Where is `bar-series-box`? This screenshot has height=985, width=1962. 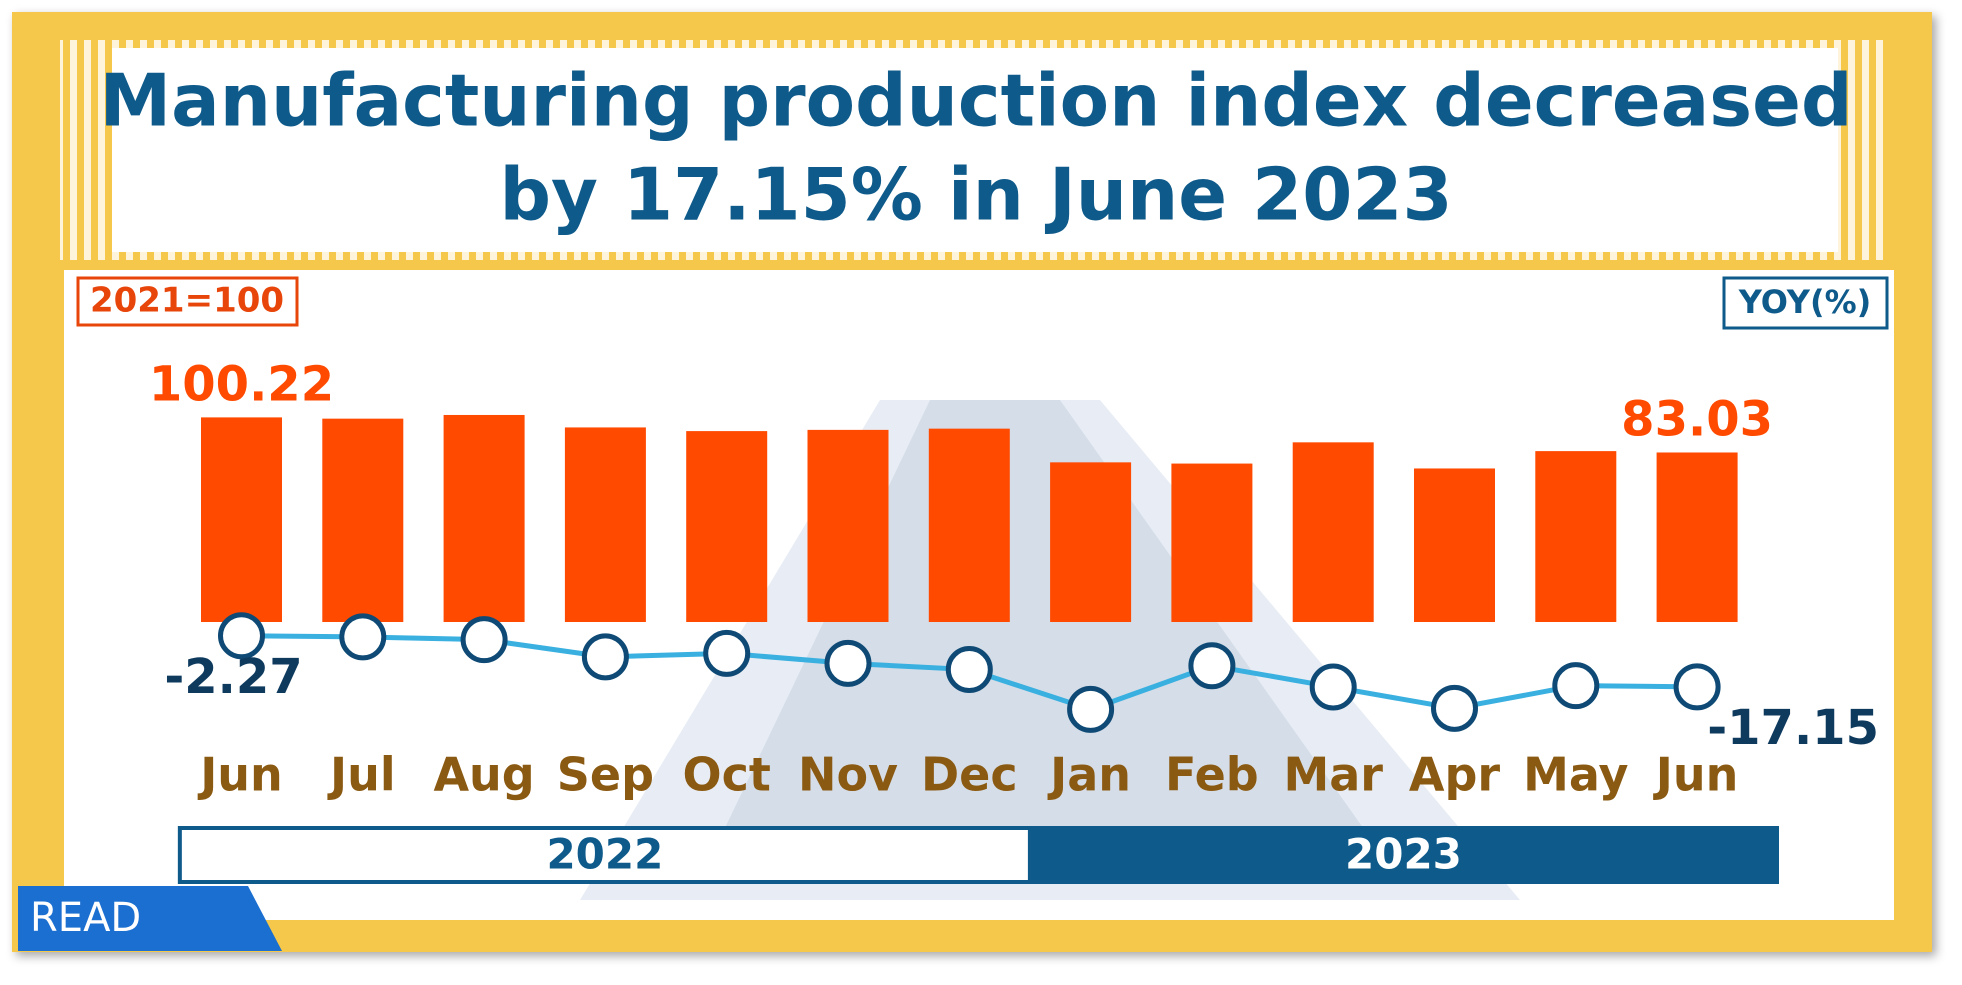 bar-series-box is located at coordinates (187, 301).